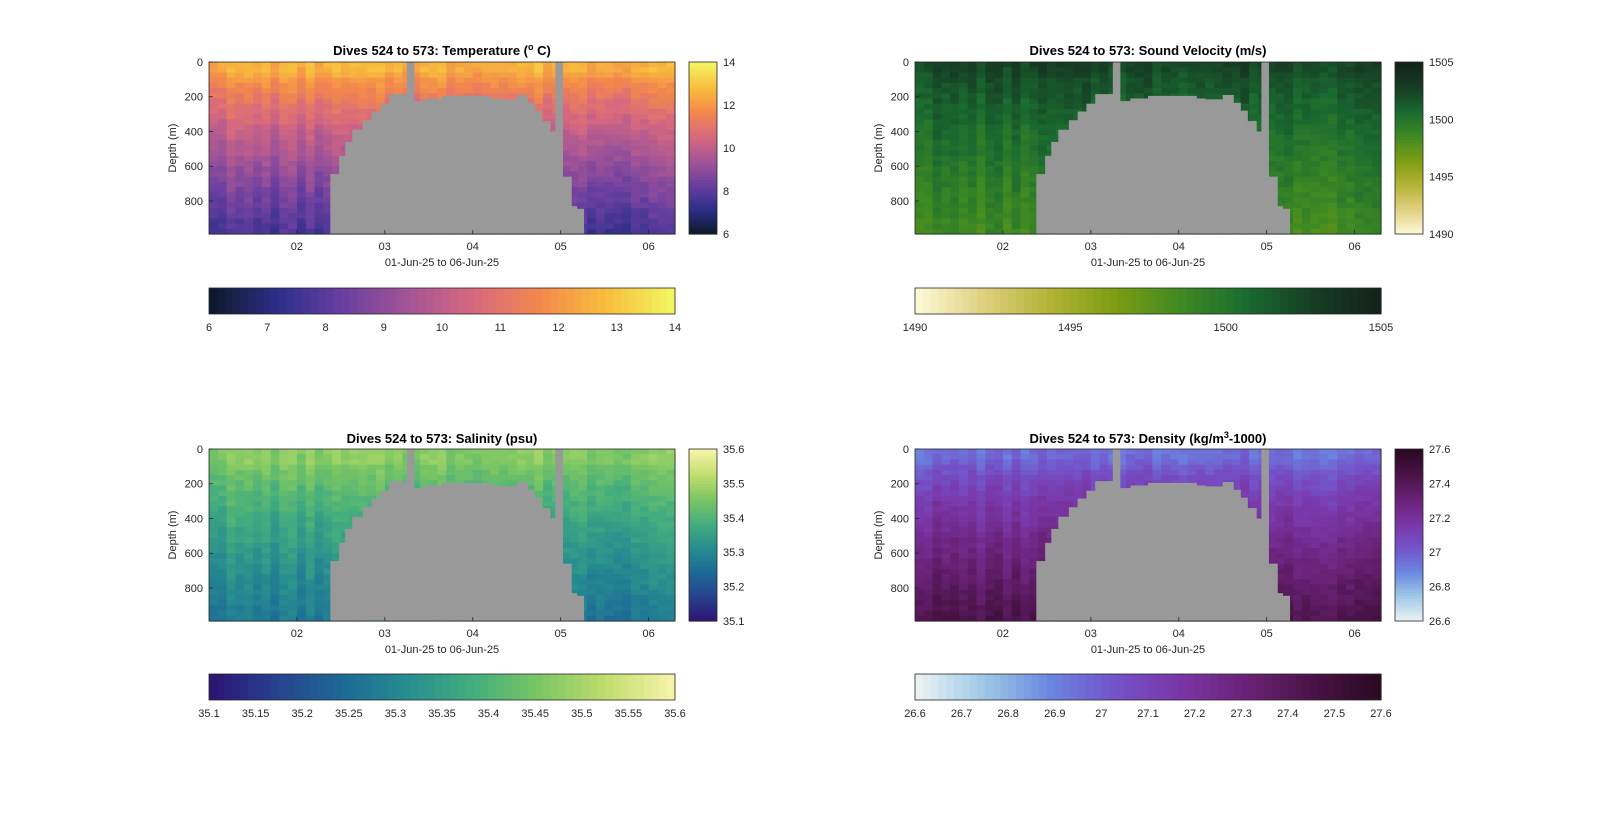 This screenshot has height=815, width=1600. What do you see at coordinates (473, 247) in the screenshot?
I see `x-tick: 04` at bounding box center [473, 247].